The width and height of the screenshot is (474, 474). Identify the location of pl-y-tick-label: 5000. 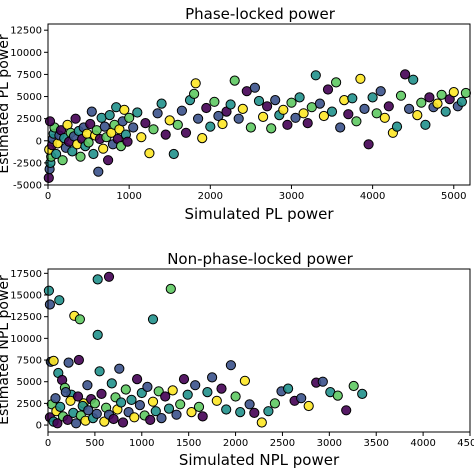
(29, 97).